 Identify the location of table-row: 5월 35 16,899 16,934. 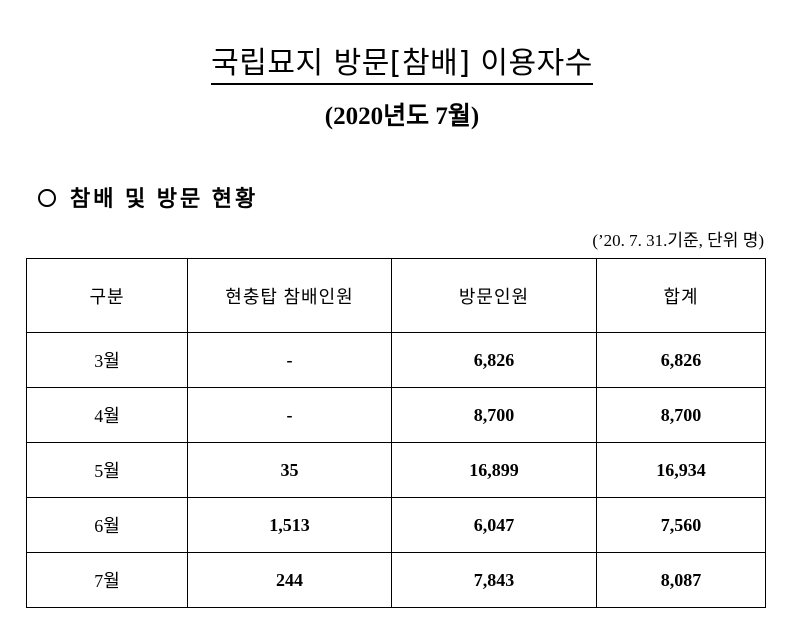
(396, 470).